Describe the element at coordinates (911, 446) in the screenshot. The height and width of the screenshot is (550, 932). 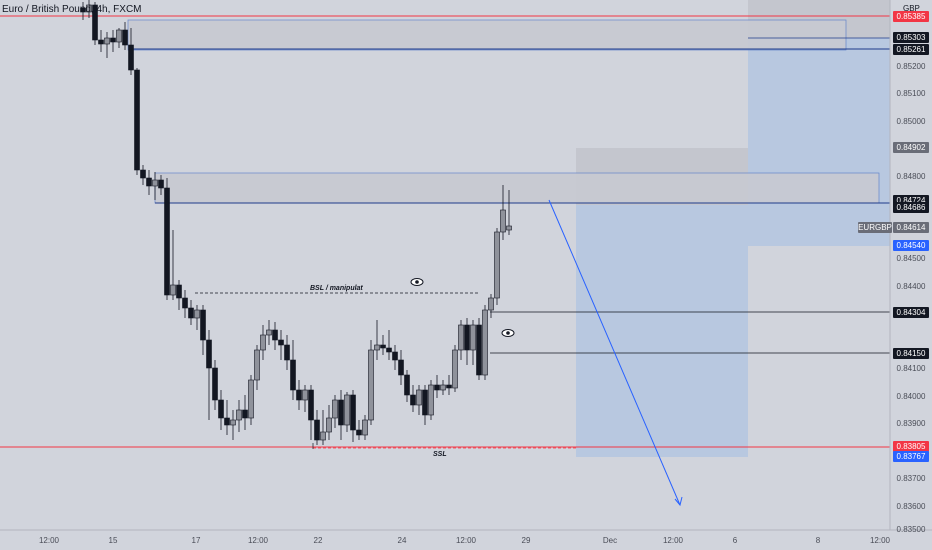
I see `price-marker-83805: 0.83805` at that location.